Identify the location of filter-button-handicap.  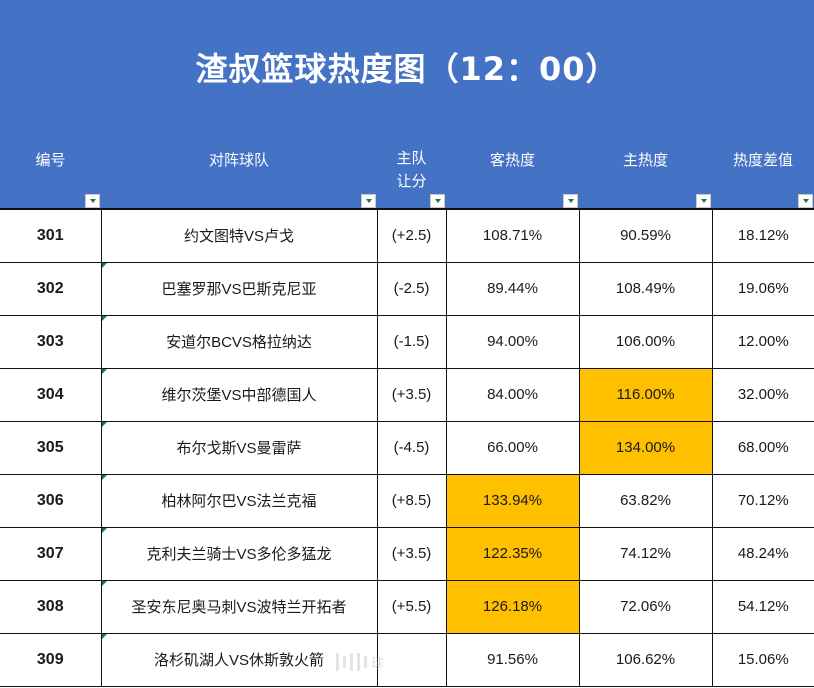
(437, 201).